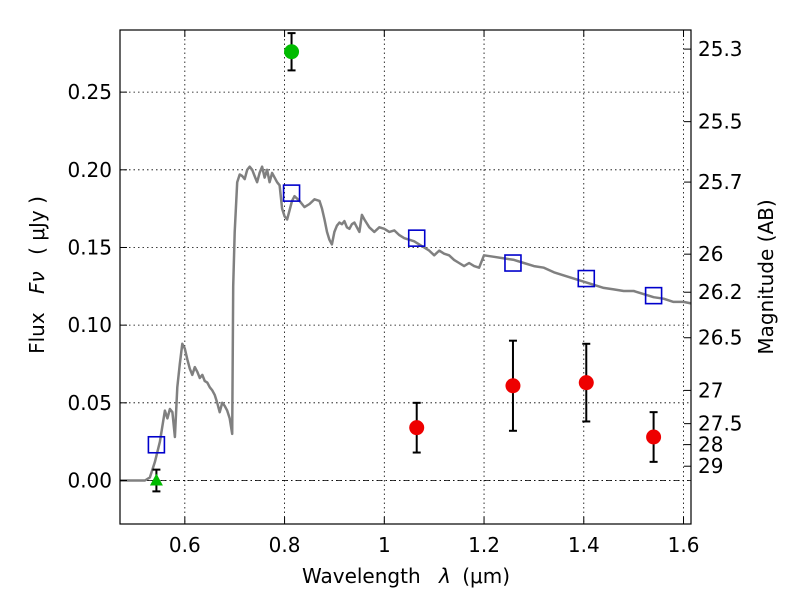 The width and height of the screenshot is (800, 600). What do you see at coordinates (710, 466) in the screenshot?
I see `y2-tick-label: 29` at bounding box center [710, 466].